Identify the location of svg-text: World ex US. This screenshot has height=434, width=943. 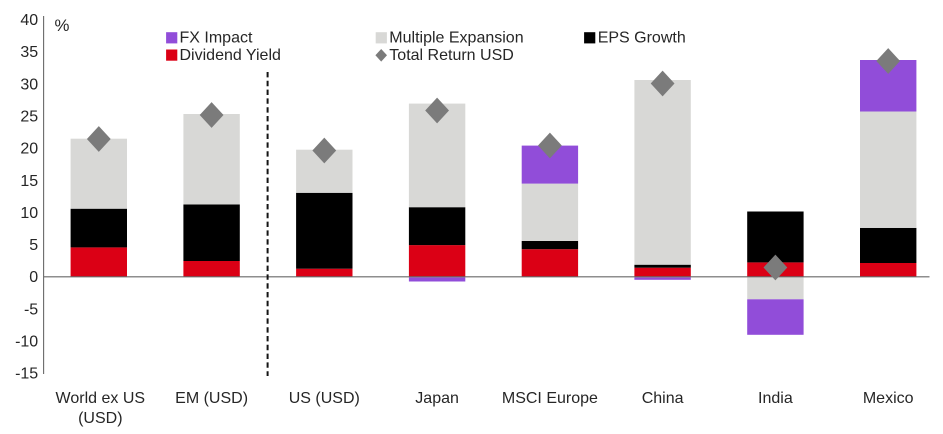
(101, 398).